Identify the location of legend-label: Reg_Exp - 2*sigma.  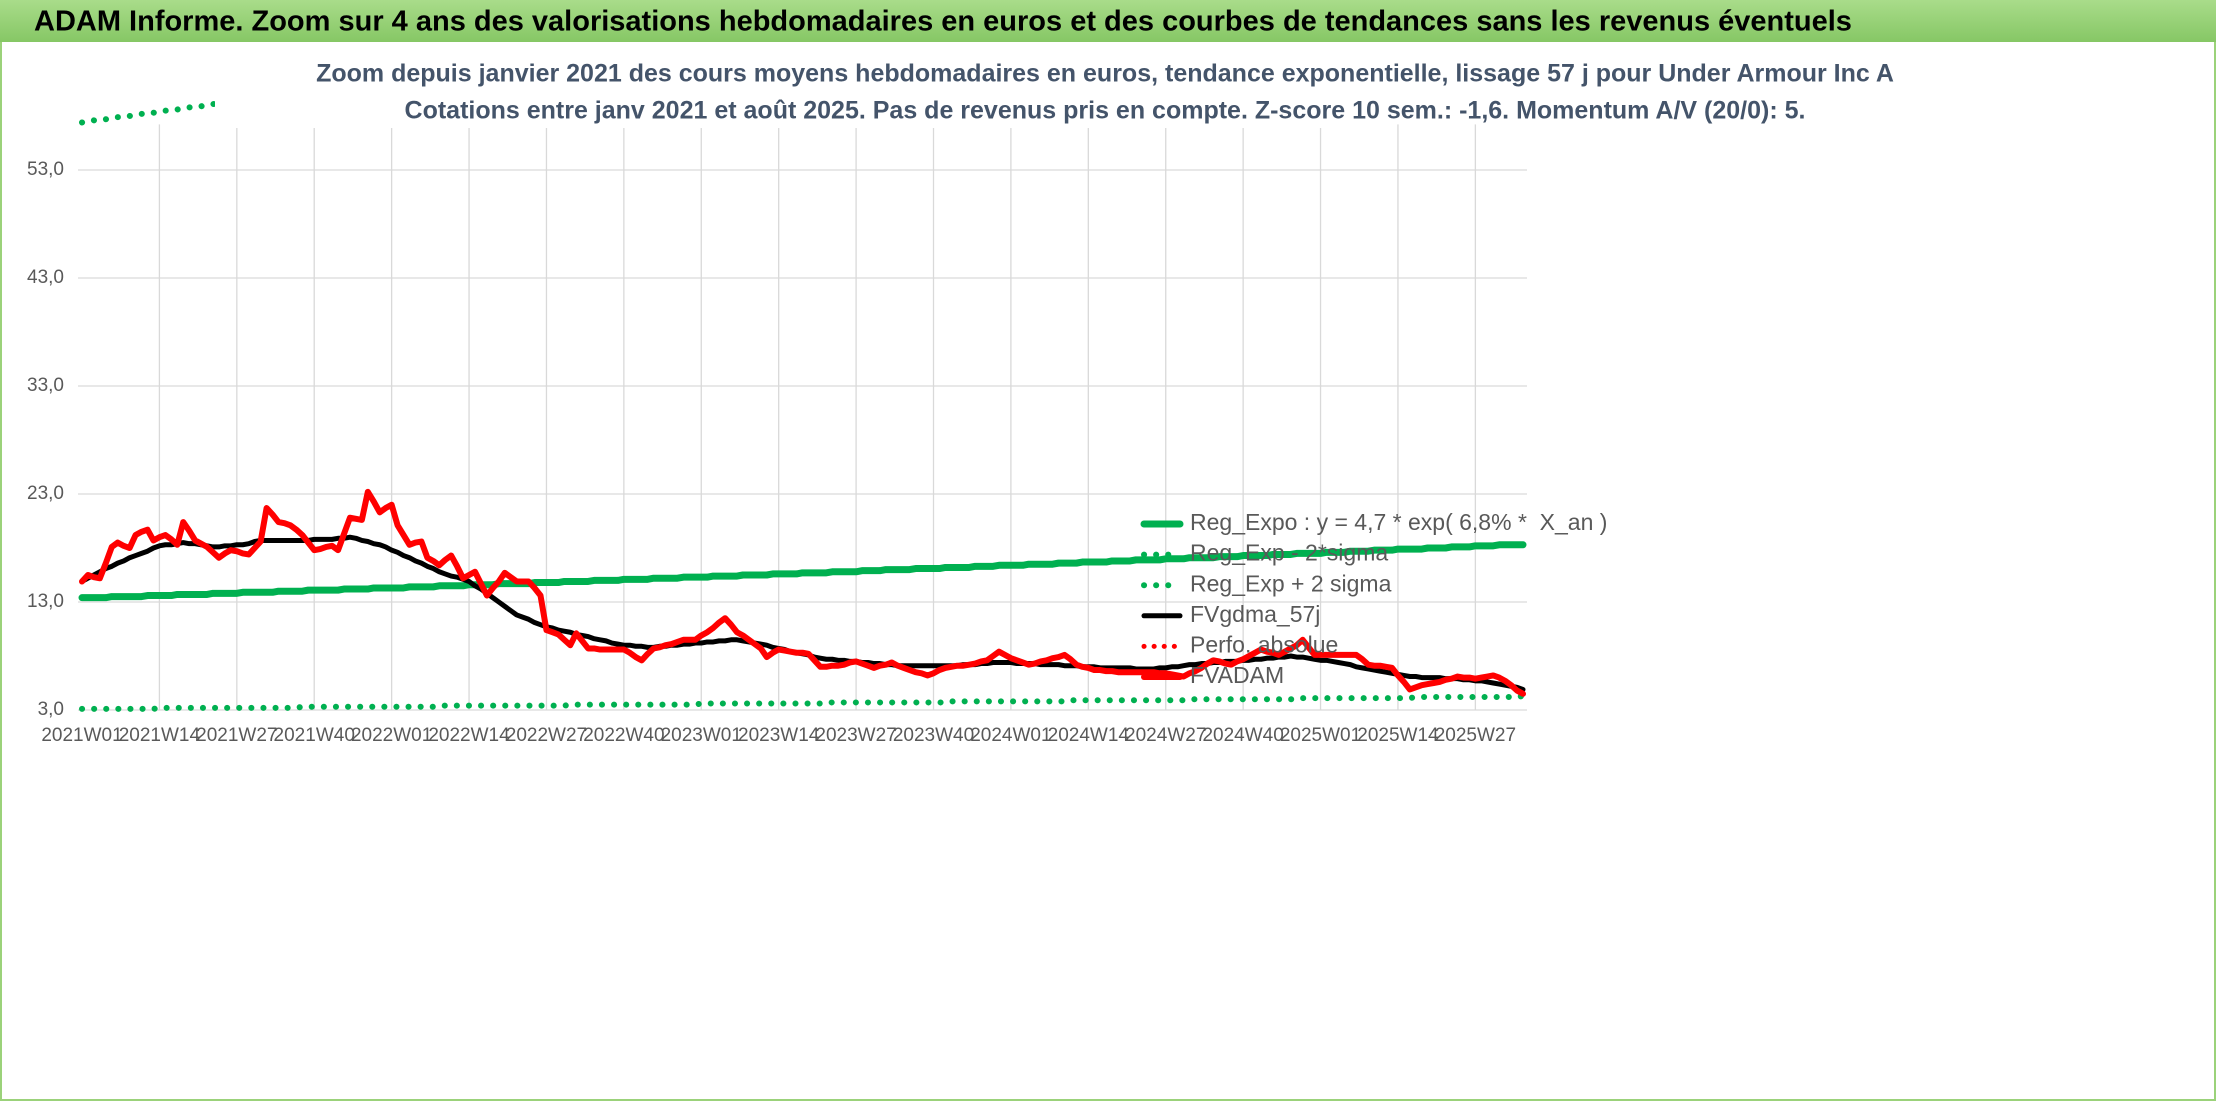
(1289, 553).